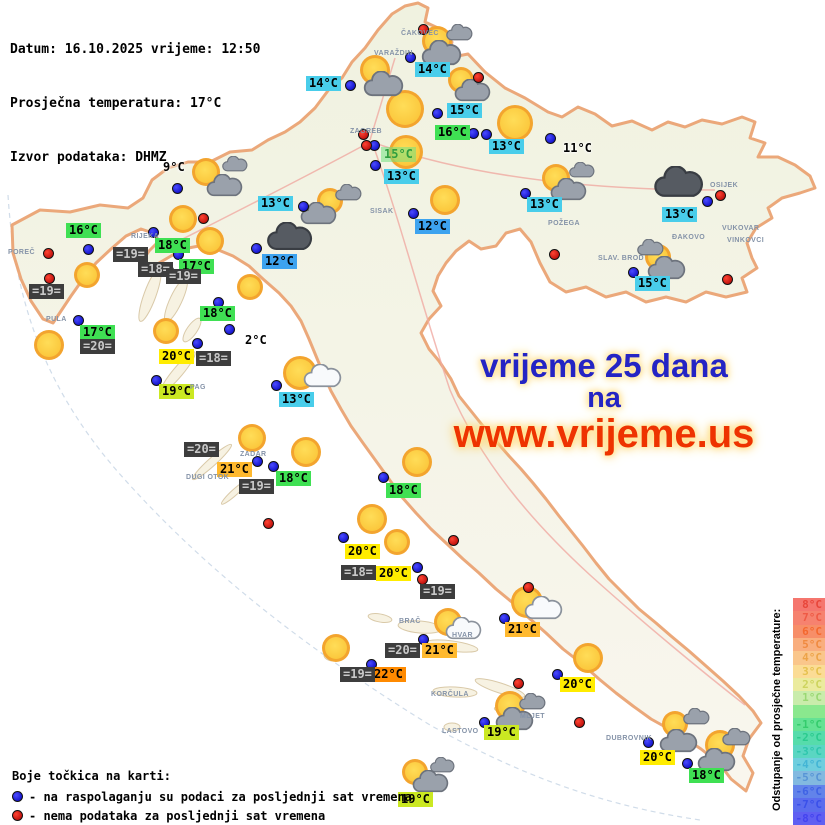 This screenshot has width=825, height=825. Describe the element at coordinates (809, 605) in the screenshot. I see `scale-row: 8°C` at that location.